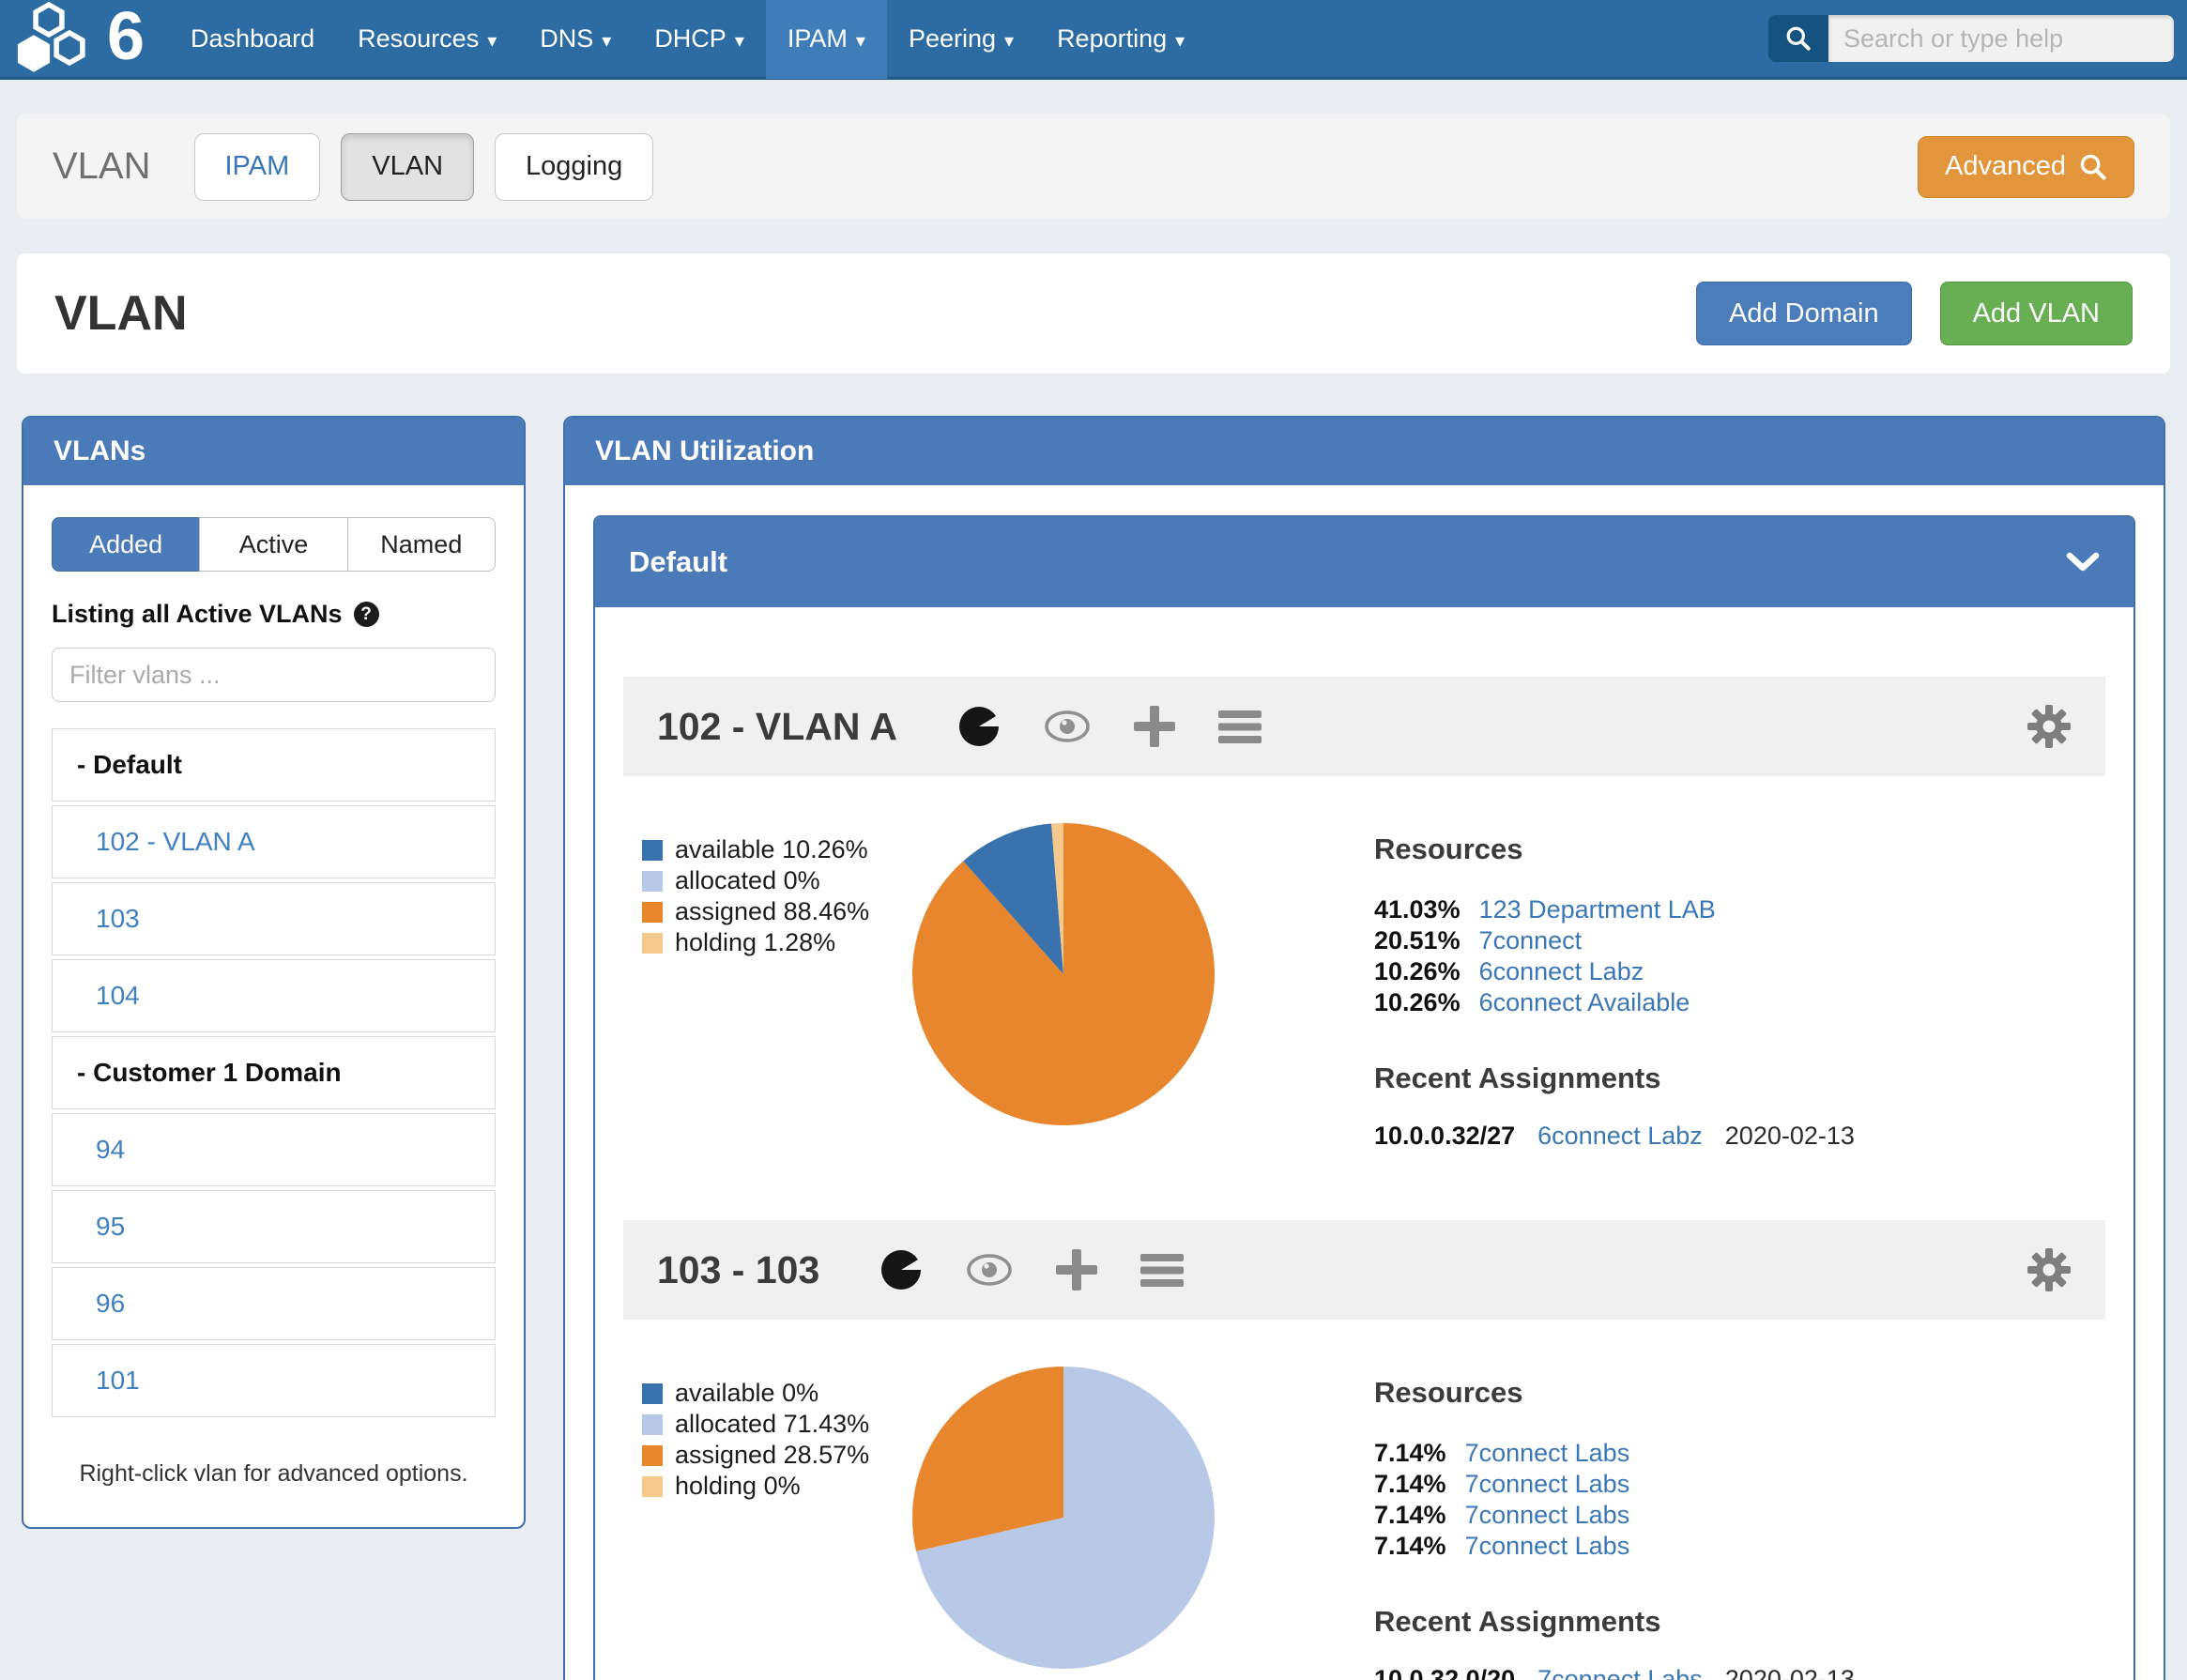 The image size is (2187, 1680). What do you see at coordinates (1364, 726) in the screenshot?
I see `vlan-card-102-header: 102 - VLAN A` at bounding box center [1364, 726].